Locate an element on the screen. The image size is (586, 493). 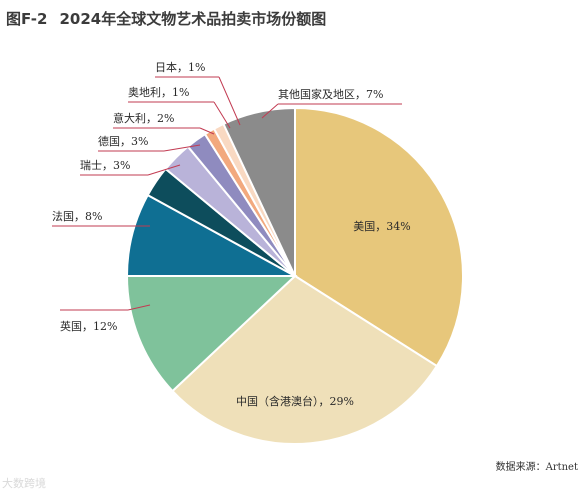
slice-label-3: 法国，8% is located at coordinates (77, 216).